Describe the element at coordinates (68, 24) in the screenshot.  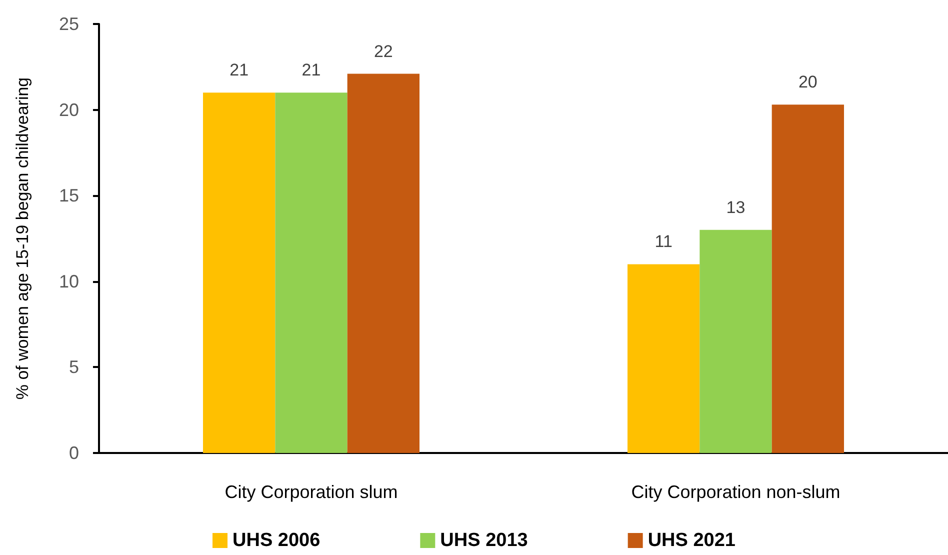
I see `y-tick-label: 25` at that location.